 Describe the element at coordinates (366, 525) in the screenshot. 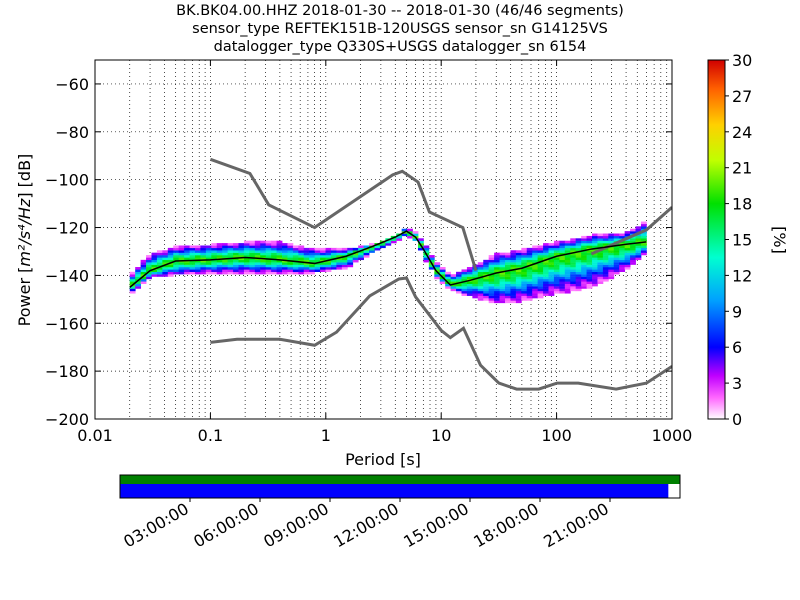

I see `time-tick-label: 12:00:00` at that location.